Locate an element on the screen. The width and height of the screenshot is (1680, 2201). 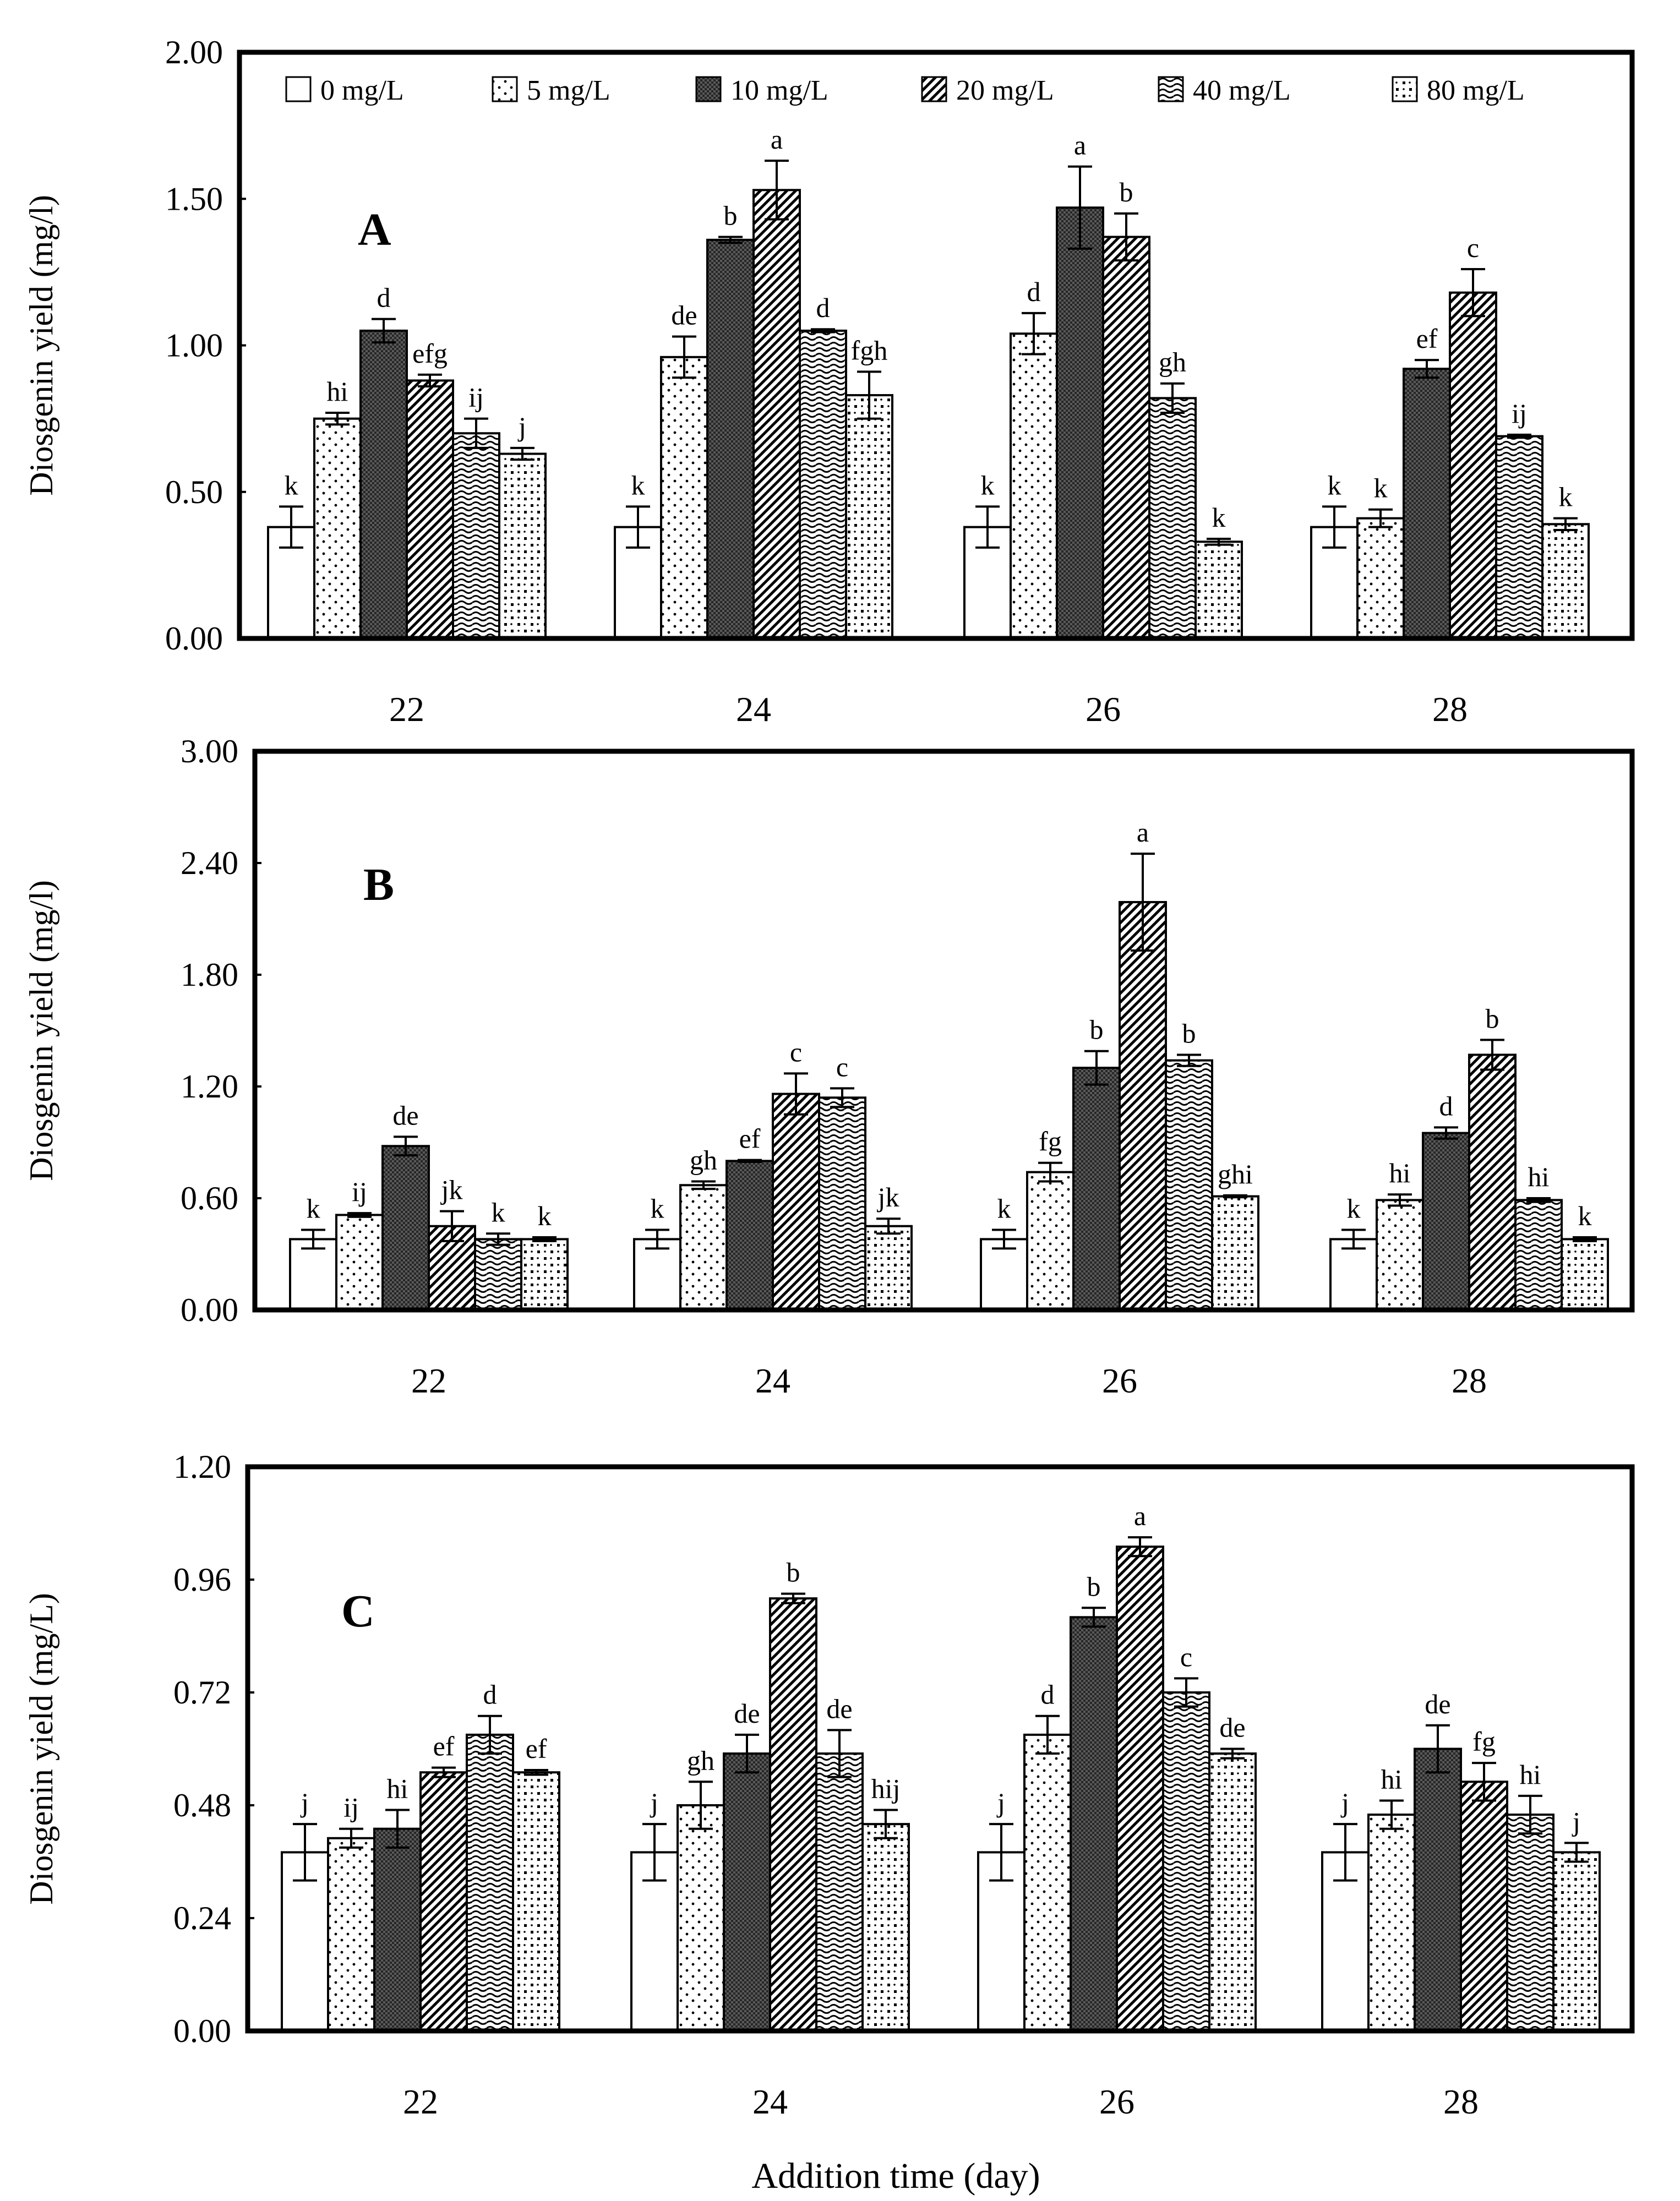
legend: 0 mg/L 5 mg/L 10 mg/L 20 mg/L 40 mg/L 80 mg/L is located at coordinates (905, 90).